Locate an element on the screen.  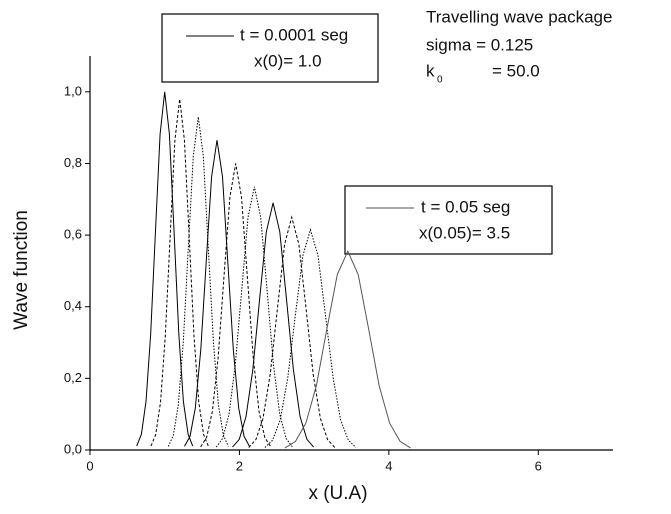
x-axis-label: x (U.A) is located at coordinates (337, 493).